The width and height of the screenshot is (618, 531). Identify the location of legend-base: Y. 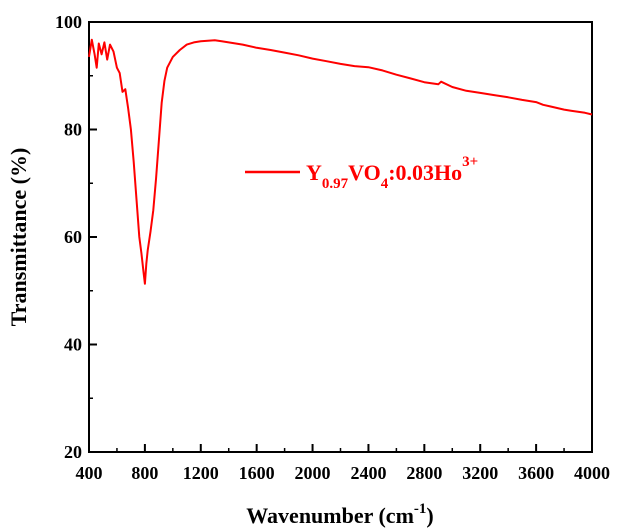
(314, 172).